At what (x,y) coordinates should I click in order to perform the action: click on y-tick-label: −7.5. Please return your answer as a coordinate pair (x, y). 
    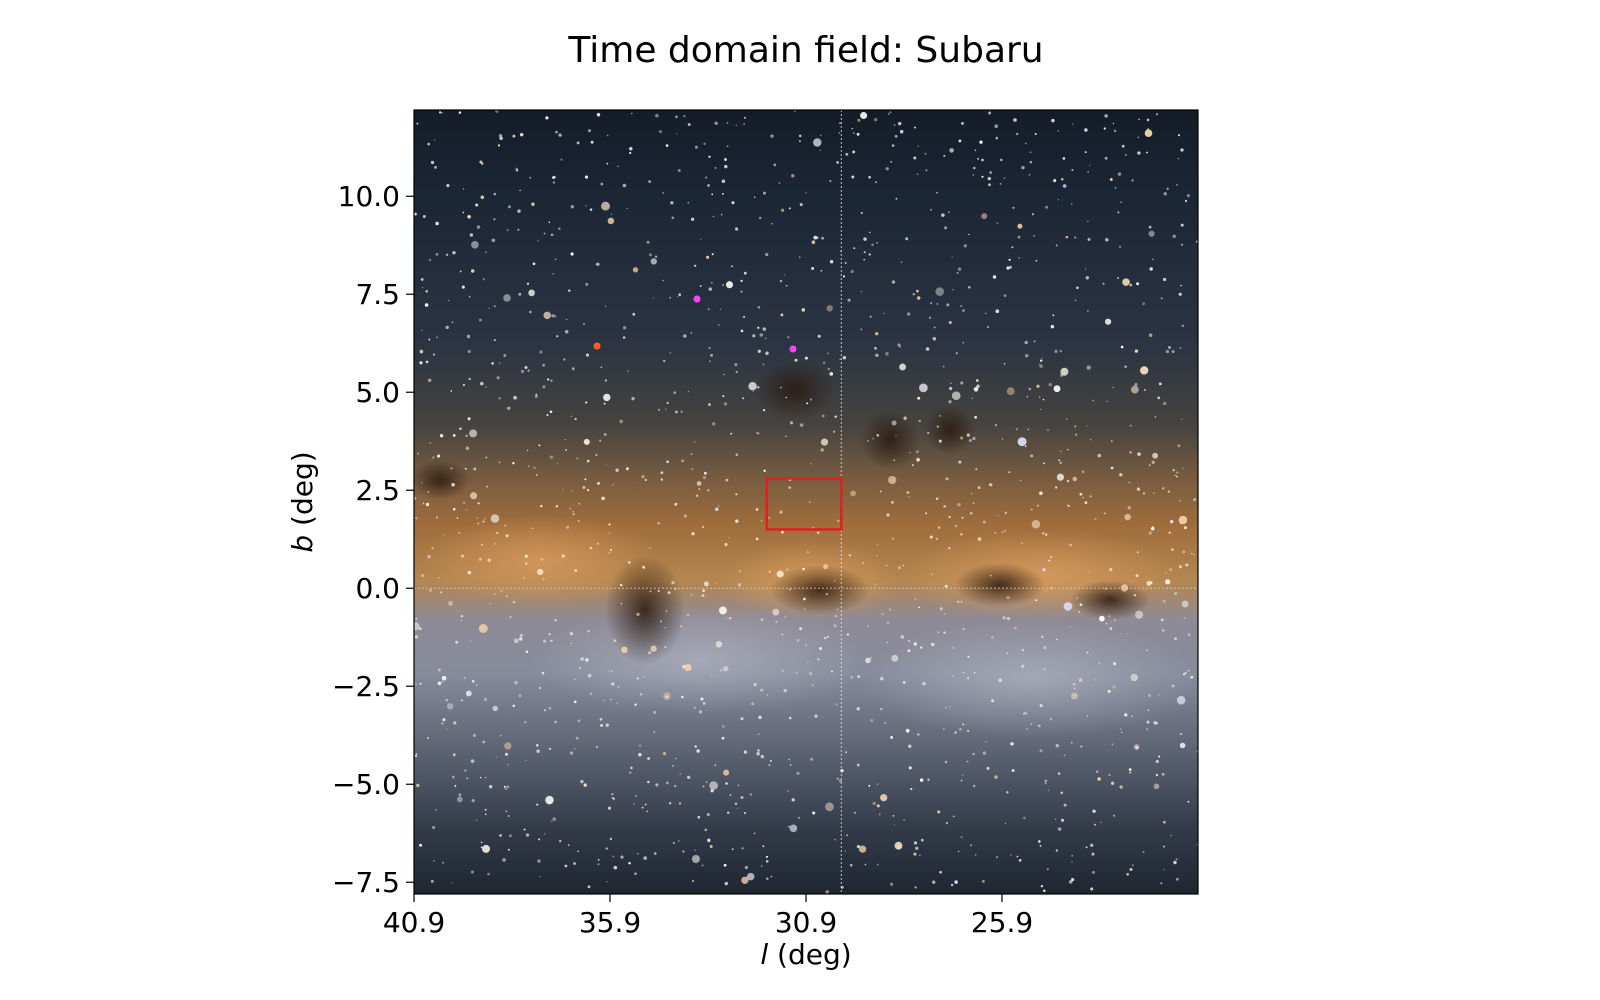
    Looking at the image, I should click on (366, 882).